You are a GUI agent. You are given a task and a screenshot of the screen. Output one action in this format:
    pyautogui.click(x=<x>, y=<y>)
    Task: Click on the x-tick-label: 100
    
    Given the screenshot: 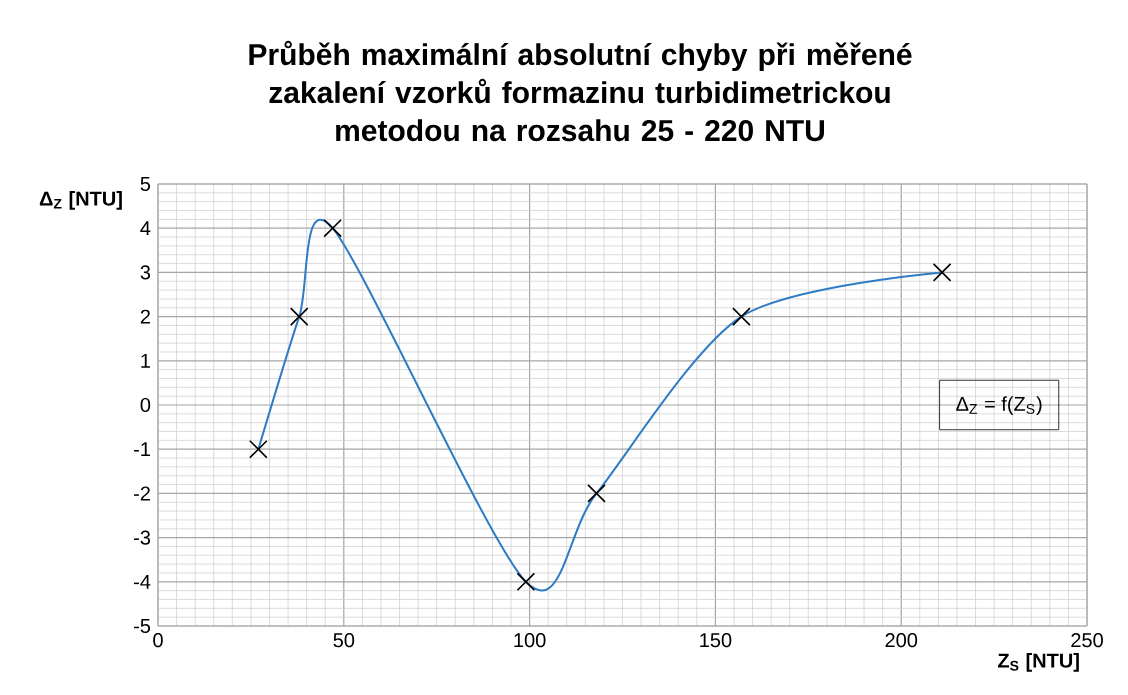 What is the action you would take?
    pyautogui.click(x=530, y=640)
    